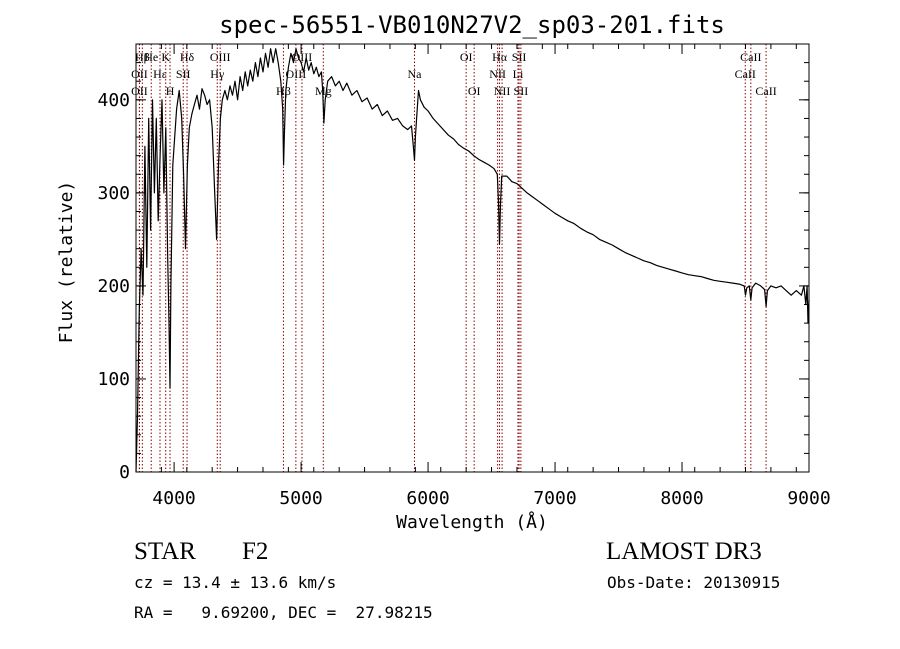 This screenshot has width=900, height=649. I want to click on x-tick-label: 5000, so click(300, 498).